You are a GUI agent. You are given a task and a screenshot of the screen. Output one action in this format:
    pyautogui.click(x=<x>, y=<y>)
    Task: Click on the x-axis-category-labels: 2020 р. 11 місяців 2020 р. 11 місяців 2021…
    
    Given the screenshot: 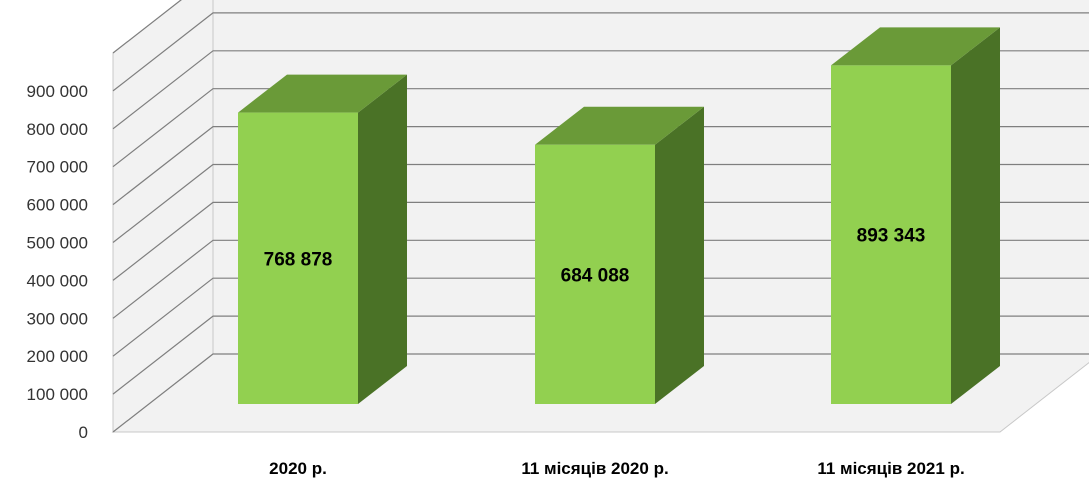 What is the action you would take?
    pyautogui.click(x=617, y=468)
    